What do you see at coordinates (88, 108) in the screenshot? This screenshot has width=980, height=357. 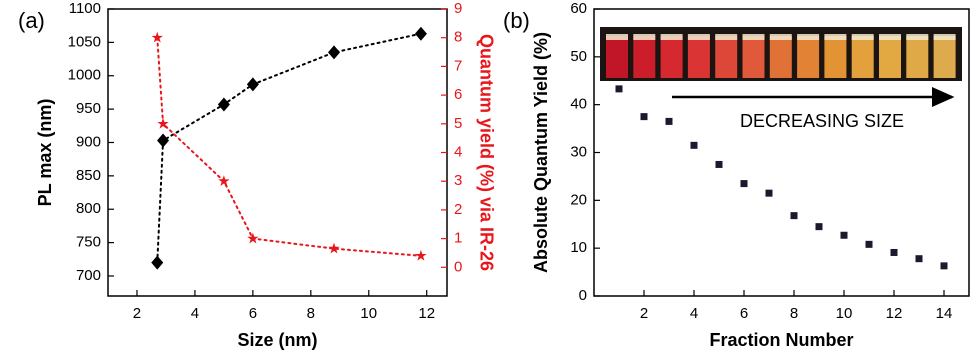 I see `y-tick-label: 950` at bounding box center [88, 108].